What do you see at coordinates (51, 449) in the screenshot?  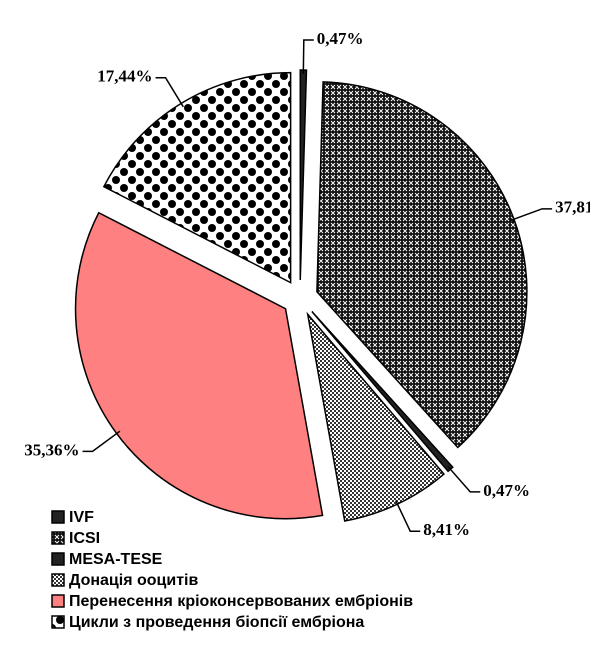 I see `value-label: 35,36%` at bounding box center [51, 449].